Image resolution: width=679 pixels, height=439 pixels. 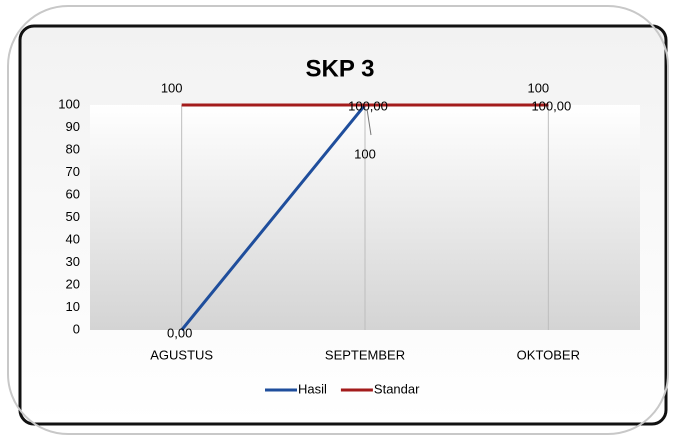 I want to click on y-tick-label: 60, so click(x=73, y=193).